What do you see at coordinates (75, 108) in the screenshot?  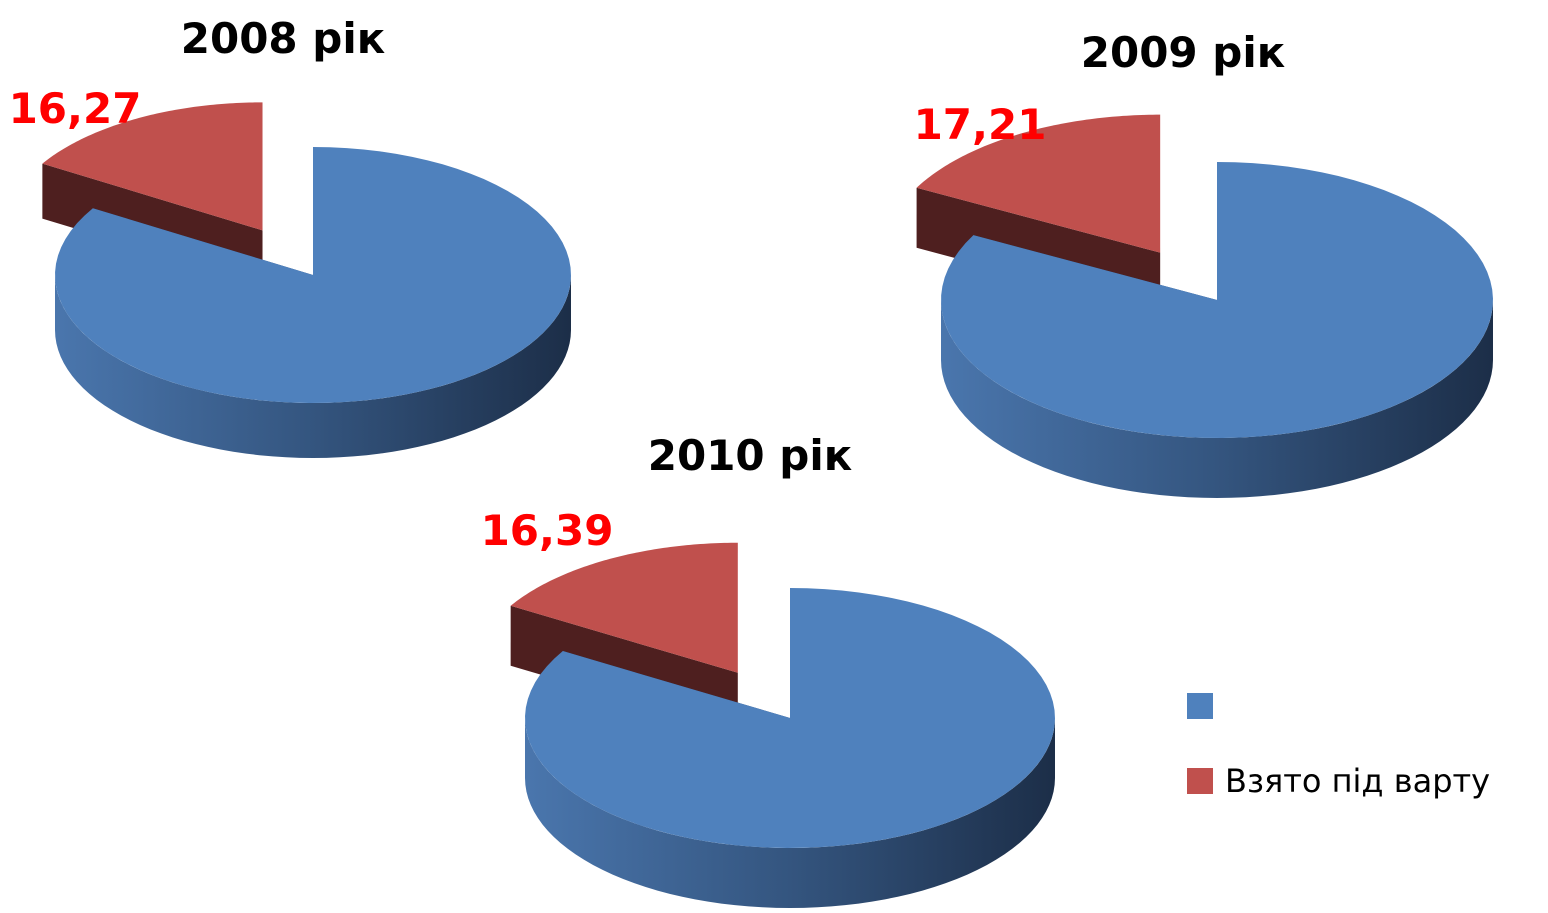 I see `data-label: 16,27` at bounding box center [75, 108].